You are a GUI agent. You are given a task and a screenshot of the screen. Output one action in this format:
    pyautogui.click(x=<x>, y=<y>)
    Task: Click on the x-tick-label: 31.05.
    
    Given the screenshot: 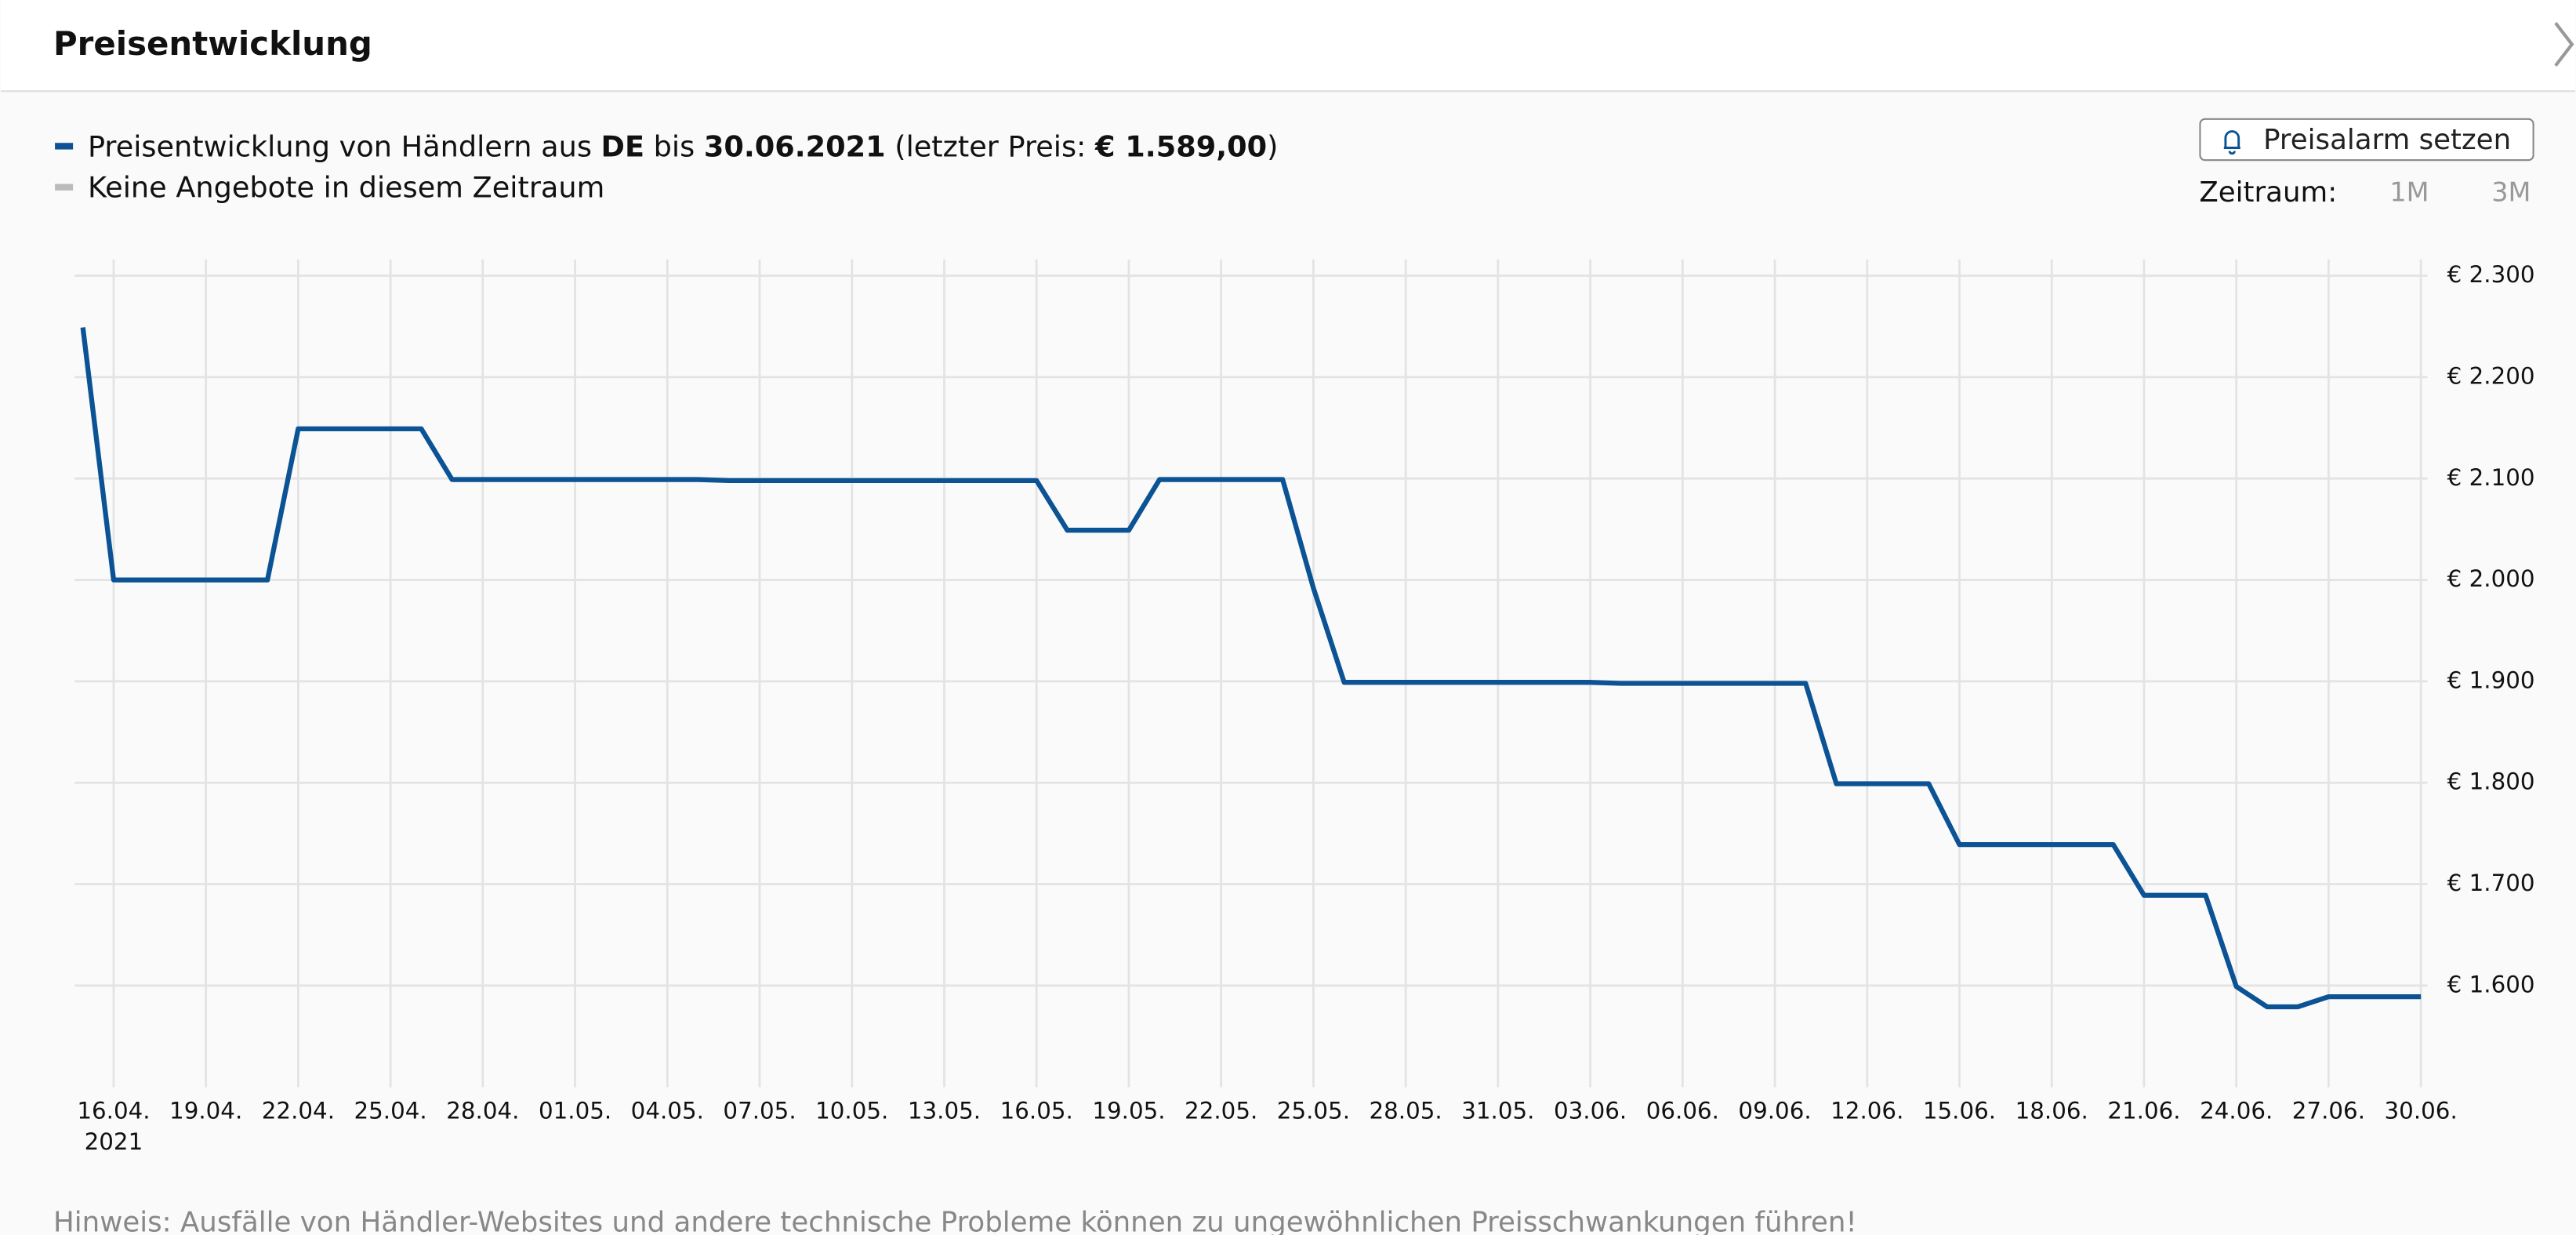 What is the action you would take?
    pyautogui.click(x=1497, y=1110)
    